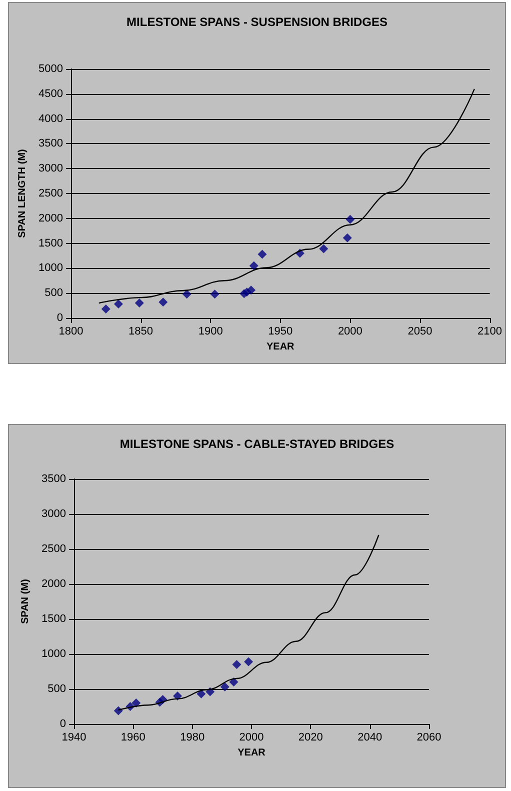 This screenshot has height=791, width=511. Describe the element at coordinates (429, 738) in the screenshot. I see `x-tick-label: 2060` at that location.